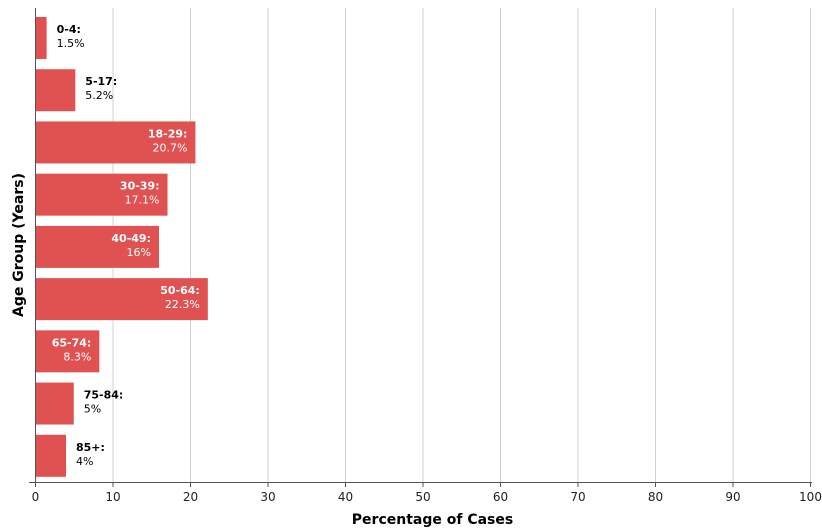  What do you see at coordinates (432, 519) in the screenshot?
I see `x-axis-title: Percentage of Cases` at bounding box center [432, 519].